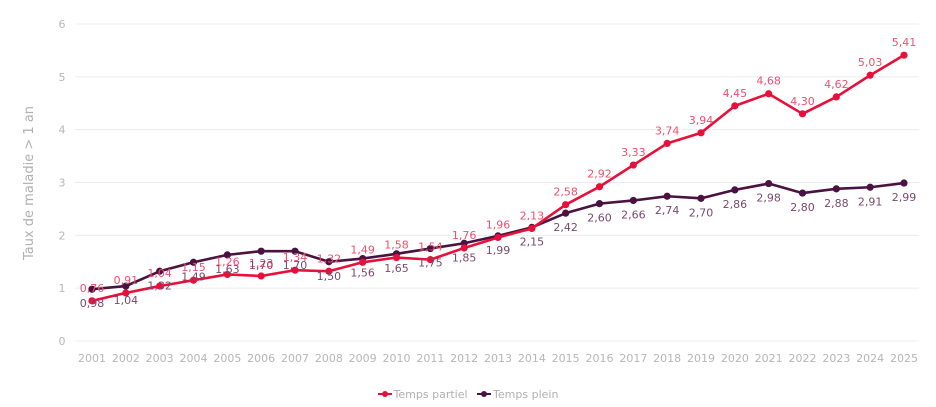 The image size is (936, 407). Describe the element at coordinates (667, 358) in the screenshot. I see `x-tick-label: 2018` at that location.